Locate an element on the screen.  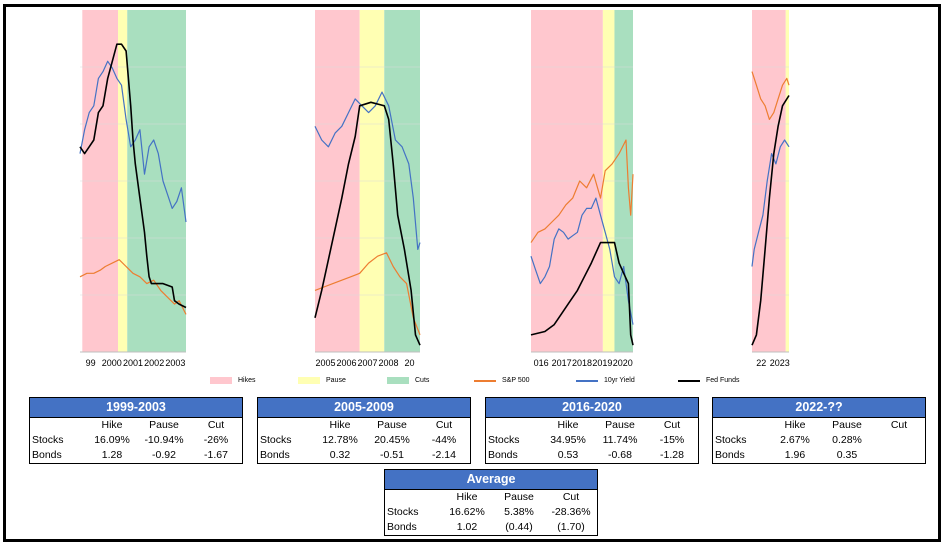
table-cell: -10.94% is located at coordinates (164, 440).